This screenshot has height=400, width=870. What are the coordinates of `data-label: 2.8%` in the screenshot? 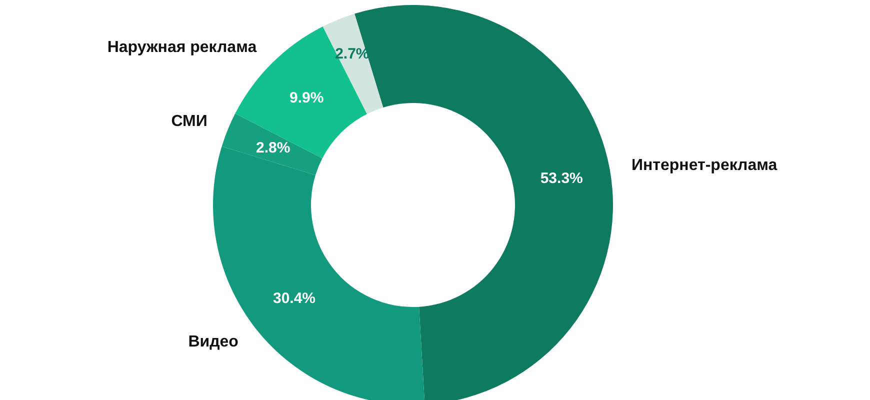 It's located at (273, 148).